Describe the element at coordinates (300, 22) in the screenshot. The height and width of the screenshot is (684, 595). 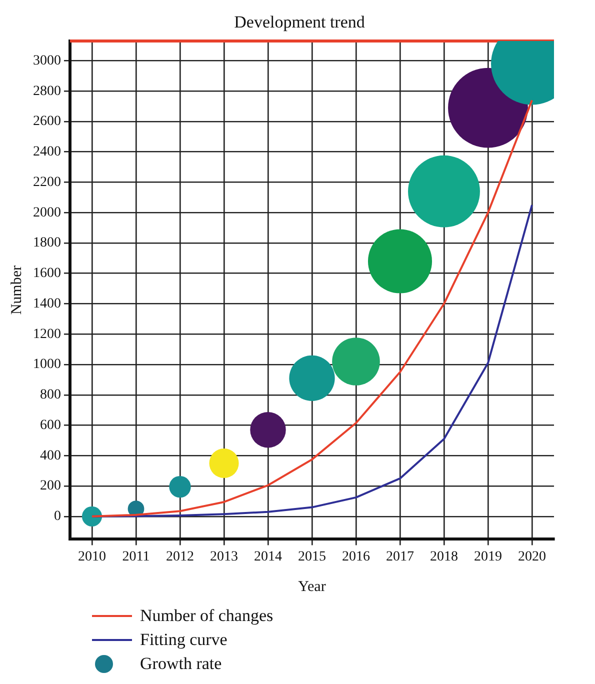
I see `chart-title: Development trend` at that location.